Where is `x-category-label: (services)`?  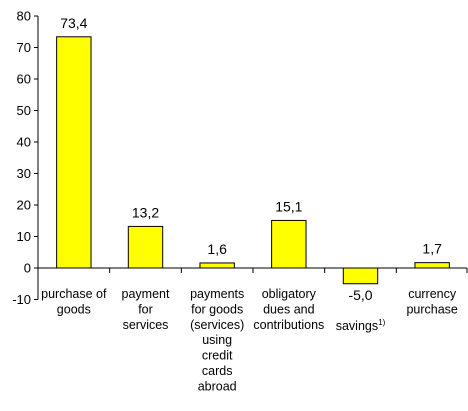
x-category-label: (services) is located at coordinates (217, 325).